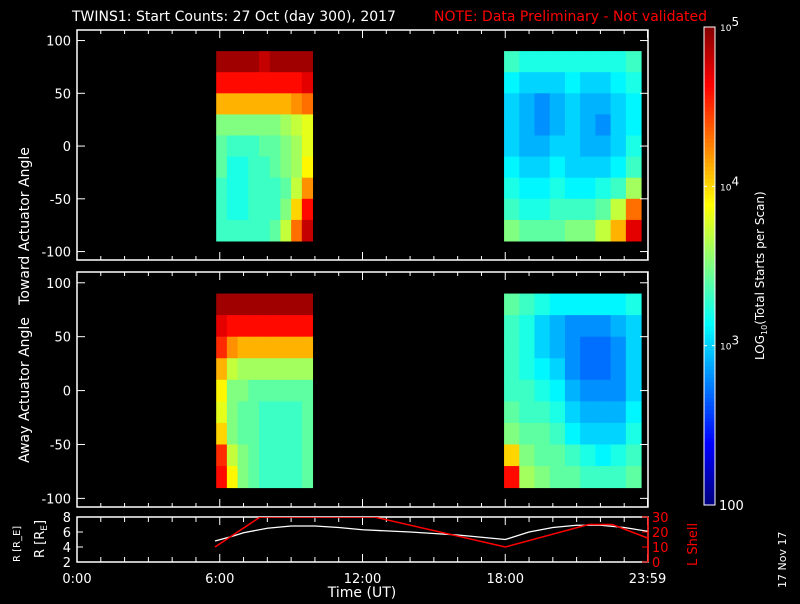  Describe the element at coordinates (735, 341) in the screenshot. I see `tick-exponent: 3` at that location.